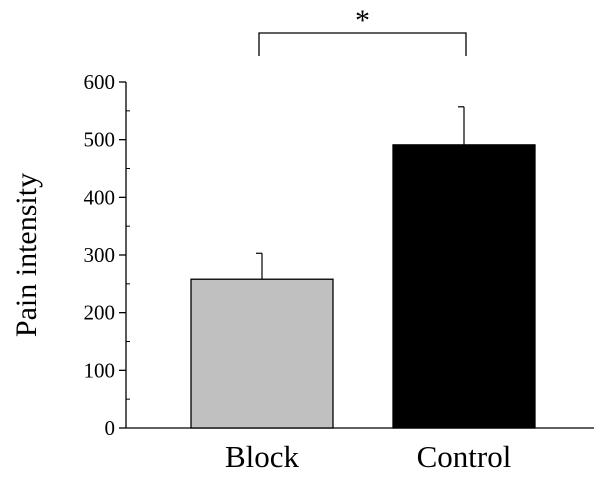 The image size is (600, 486). What do you see at coordinates (100, 197) in the screenshot?
I see `y-tick-label: 400` at bounding box center [100, 197].